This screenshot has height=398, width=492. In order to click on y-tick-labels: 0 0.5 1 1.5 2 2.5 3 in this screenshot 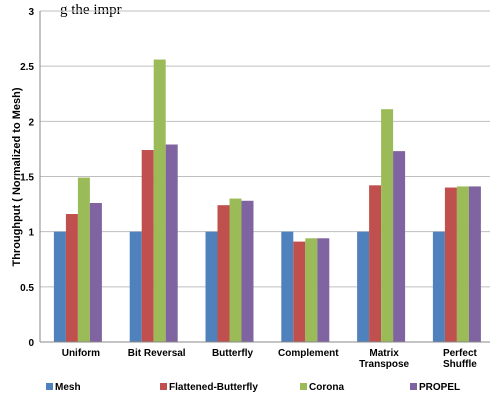, I will do `click(27, 178)`.